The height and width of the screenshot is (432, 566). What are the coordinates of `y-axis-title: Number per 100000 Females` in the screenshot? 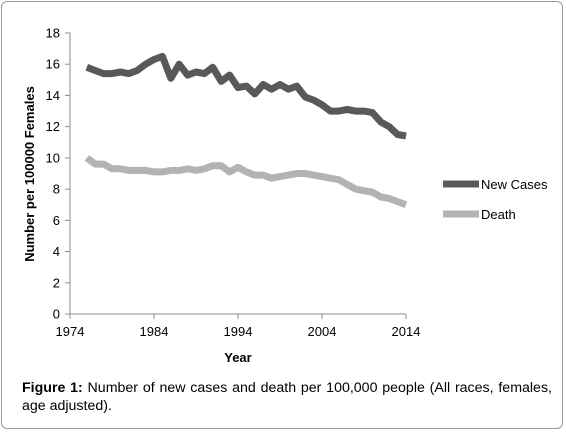 It's located at (29, 174).